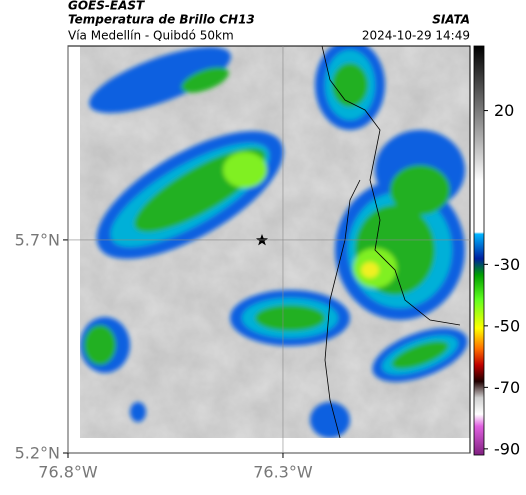 The image size is (526, 495). I want to click on brand: SIATA, so click(451, 20).